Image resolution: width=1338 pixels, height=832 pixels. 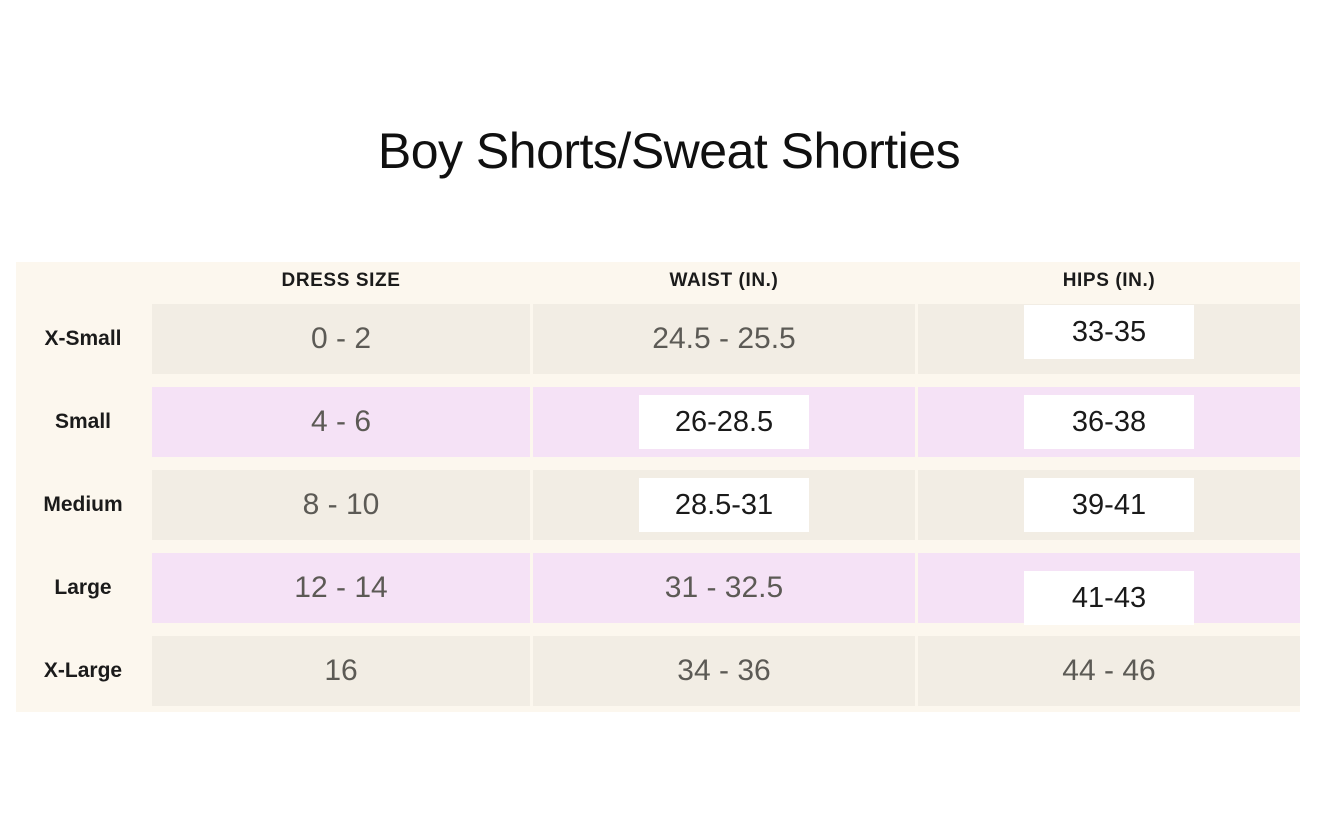 I want to click on value-overlay-box: 28.5-31, so click(x=724, y=505).